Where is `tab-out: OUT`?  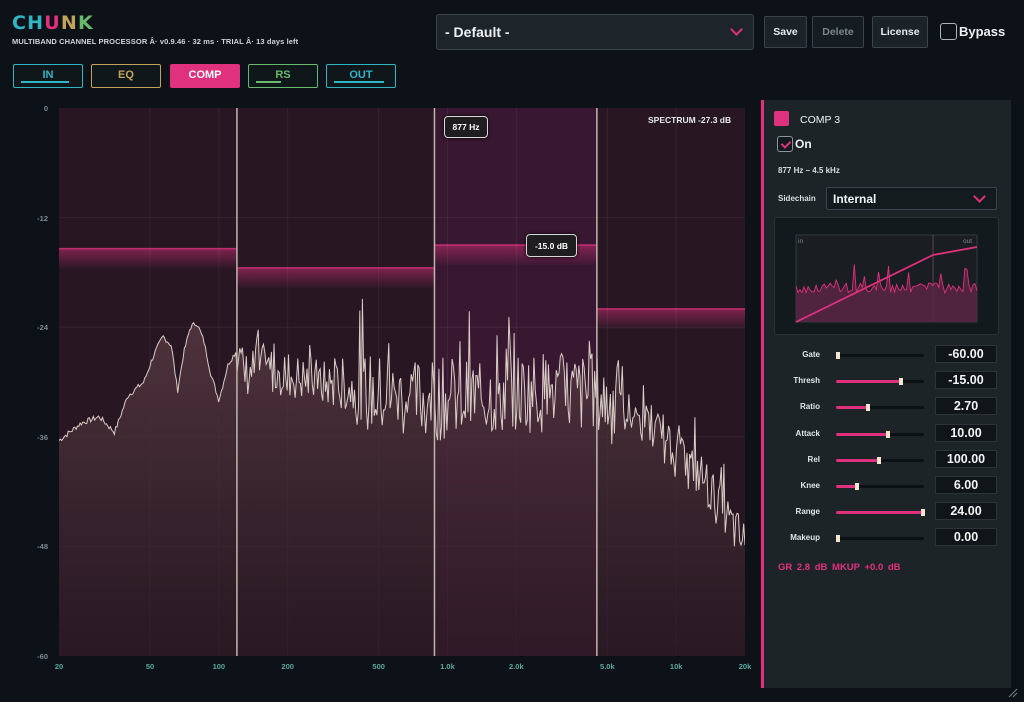 tab-out: OUT is located at coordinates (361, 76).